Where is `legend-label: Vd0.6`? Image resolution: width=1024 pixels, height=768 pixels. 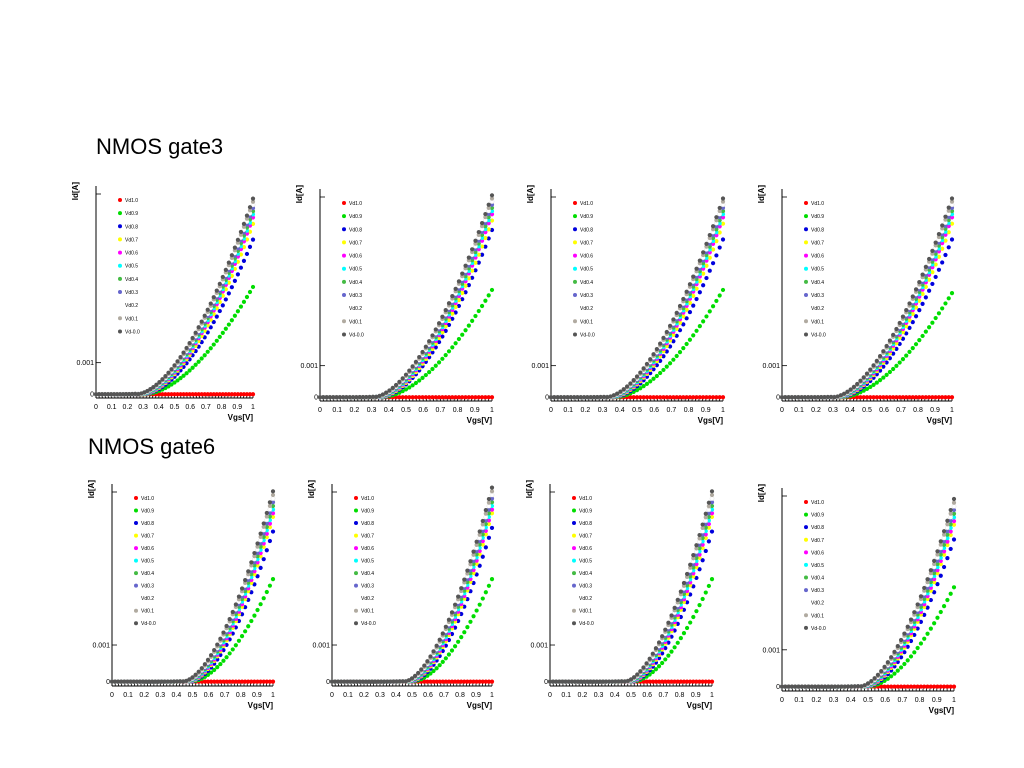
legend-label: Vd0.6 is located at coordinates (355, 257).